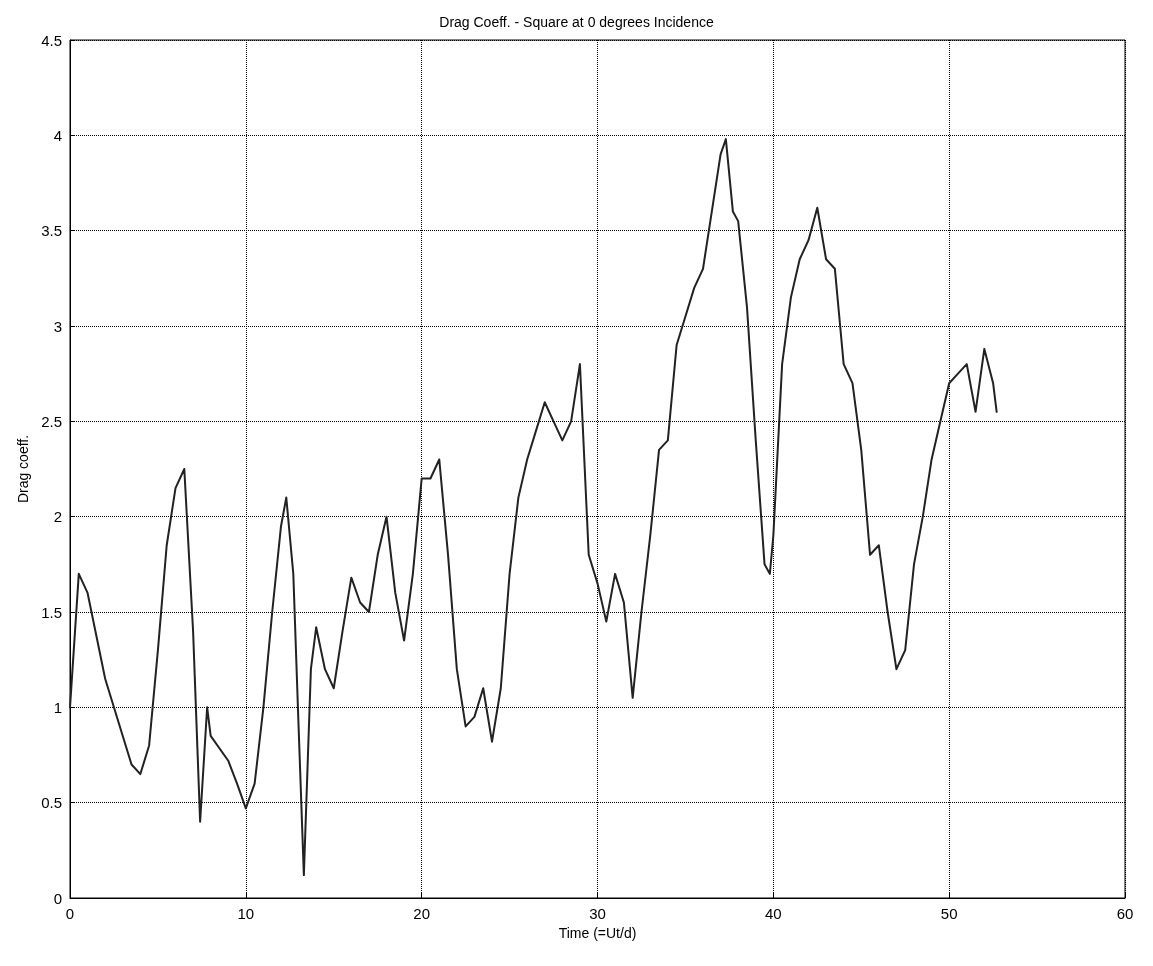 This screenshot has height=966, width=1153. Describe the element at coordinates (246, 913) in the screenshot. I see `x-tick-label: 10` at that location.